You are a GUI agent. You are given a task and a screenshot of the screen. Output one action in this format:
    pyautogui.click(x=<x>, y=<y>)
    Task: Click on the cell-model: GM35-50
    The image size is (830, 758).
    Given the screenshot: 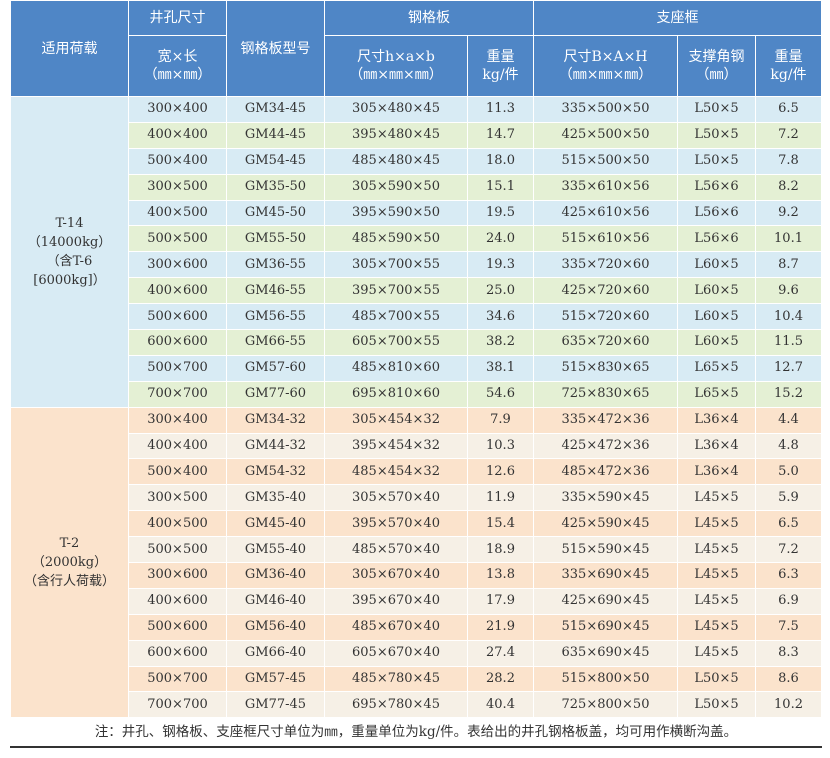 What is the action you would take?
    pyautogui.click(x=275, y=187)
    